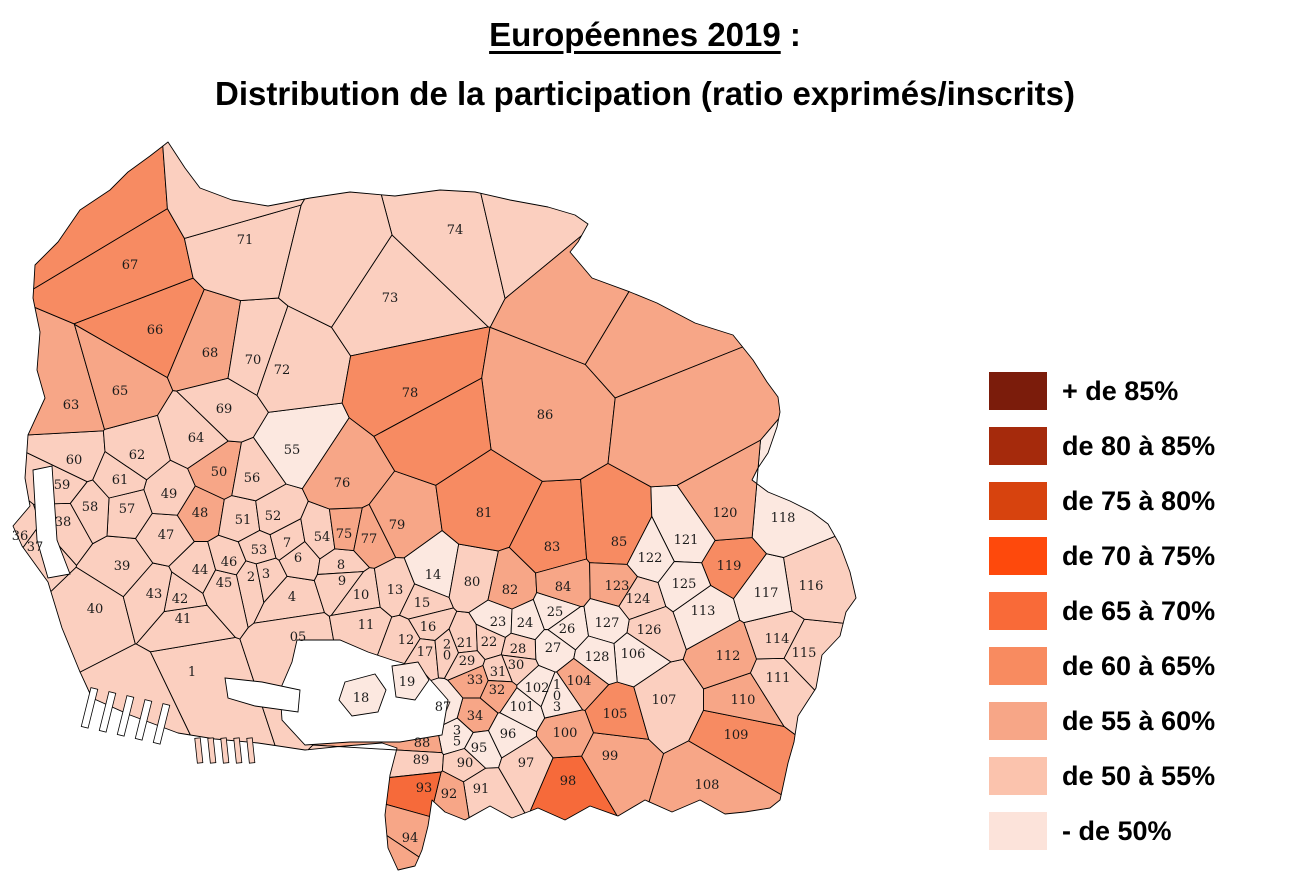 This screenshot has height=880, width=1310. What do you see at coordinates (638, 599) in the screenshot?
I see `region-label-124: 124` at bounding box center [638, 599].